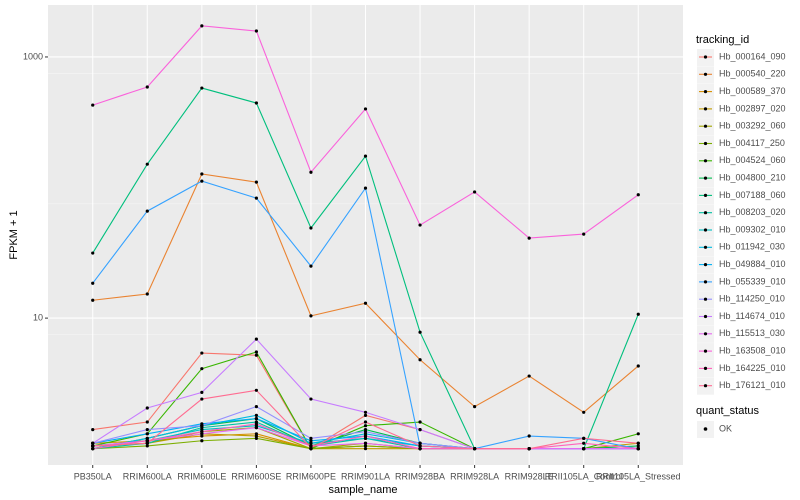 Image resolution: width=800 pixels, height=500 pixels. What do you see at coordinates (752, 212) in the screenshot?
I see `legend-label: Hb_008203_020` at bounding box center [752, 212].